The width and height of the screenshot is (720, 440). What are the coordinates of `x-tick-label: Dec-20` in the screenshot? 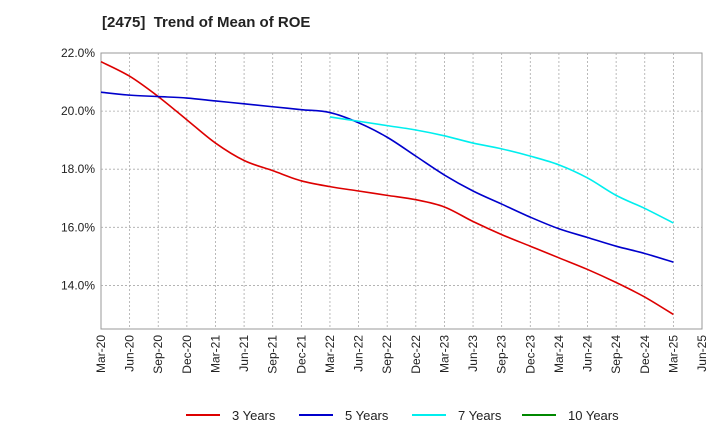 It's located at (187, 354).